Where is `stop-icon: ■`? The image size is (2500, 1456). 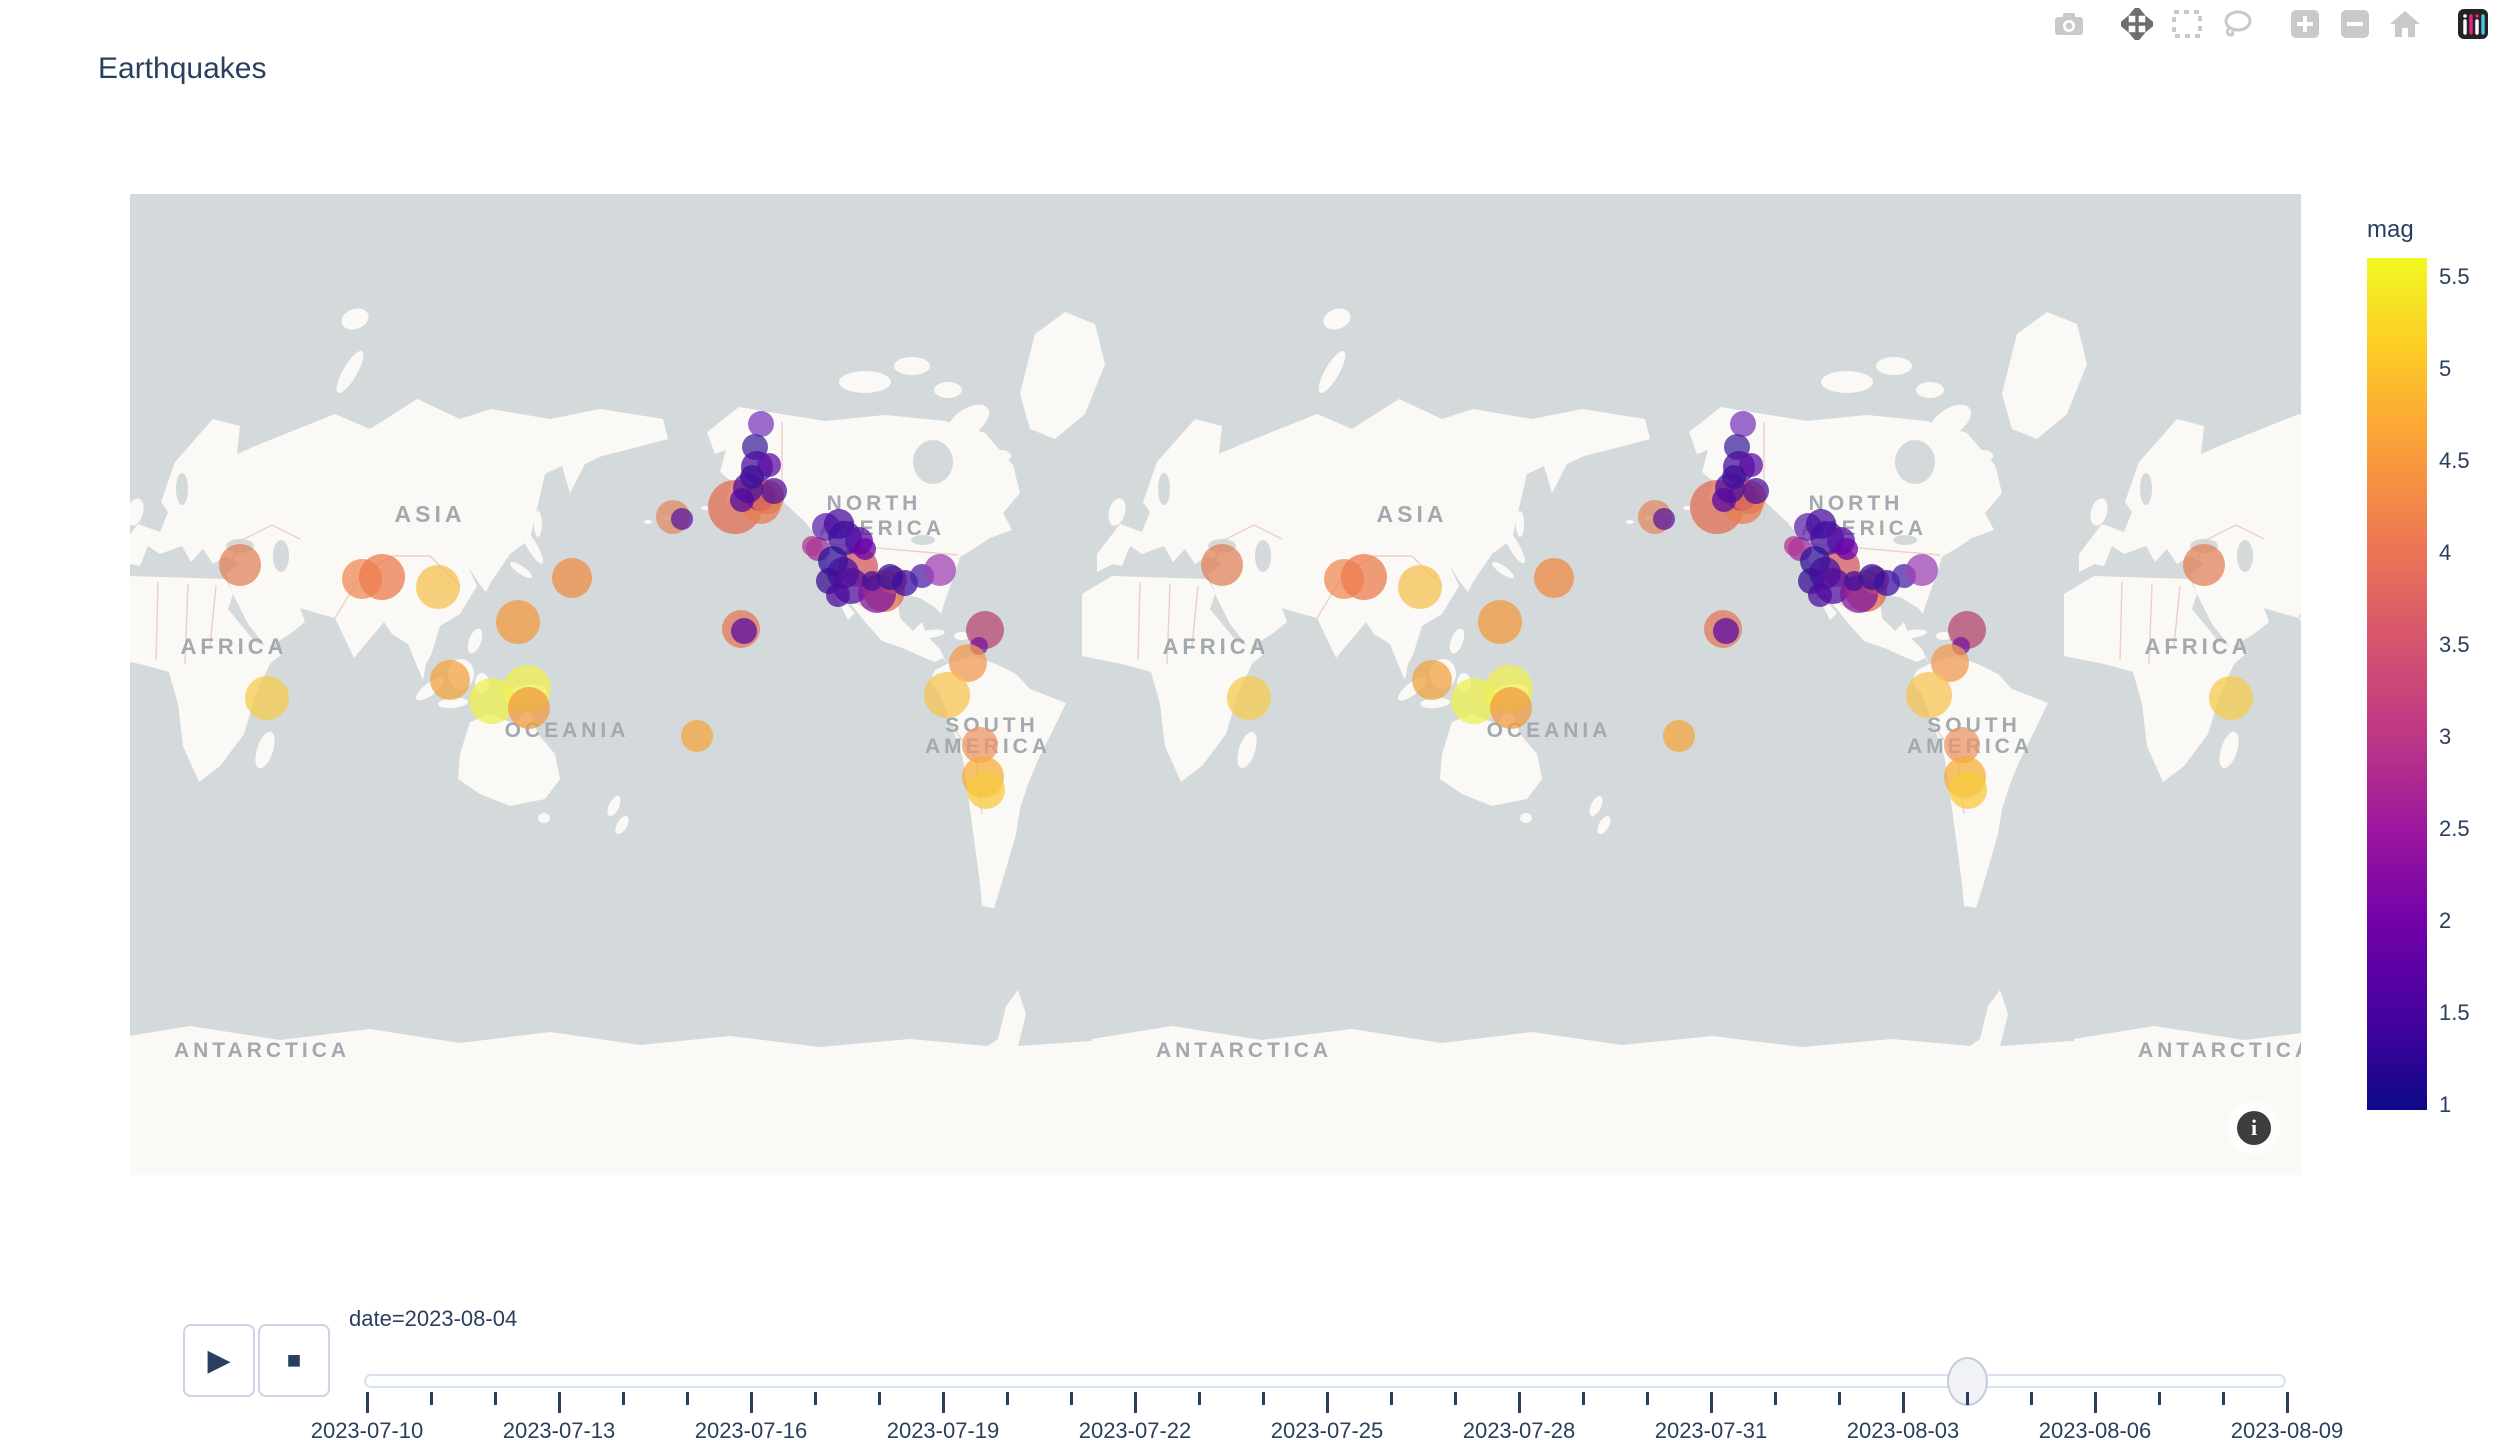
stop-icon: ■ is located at coordinates (294, 1360).